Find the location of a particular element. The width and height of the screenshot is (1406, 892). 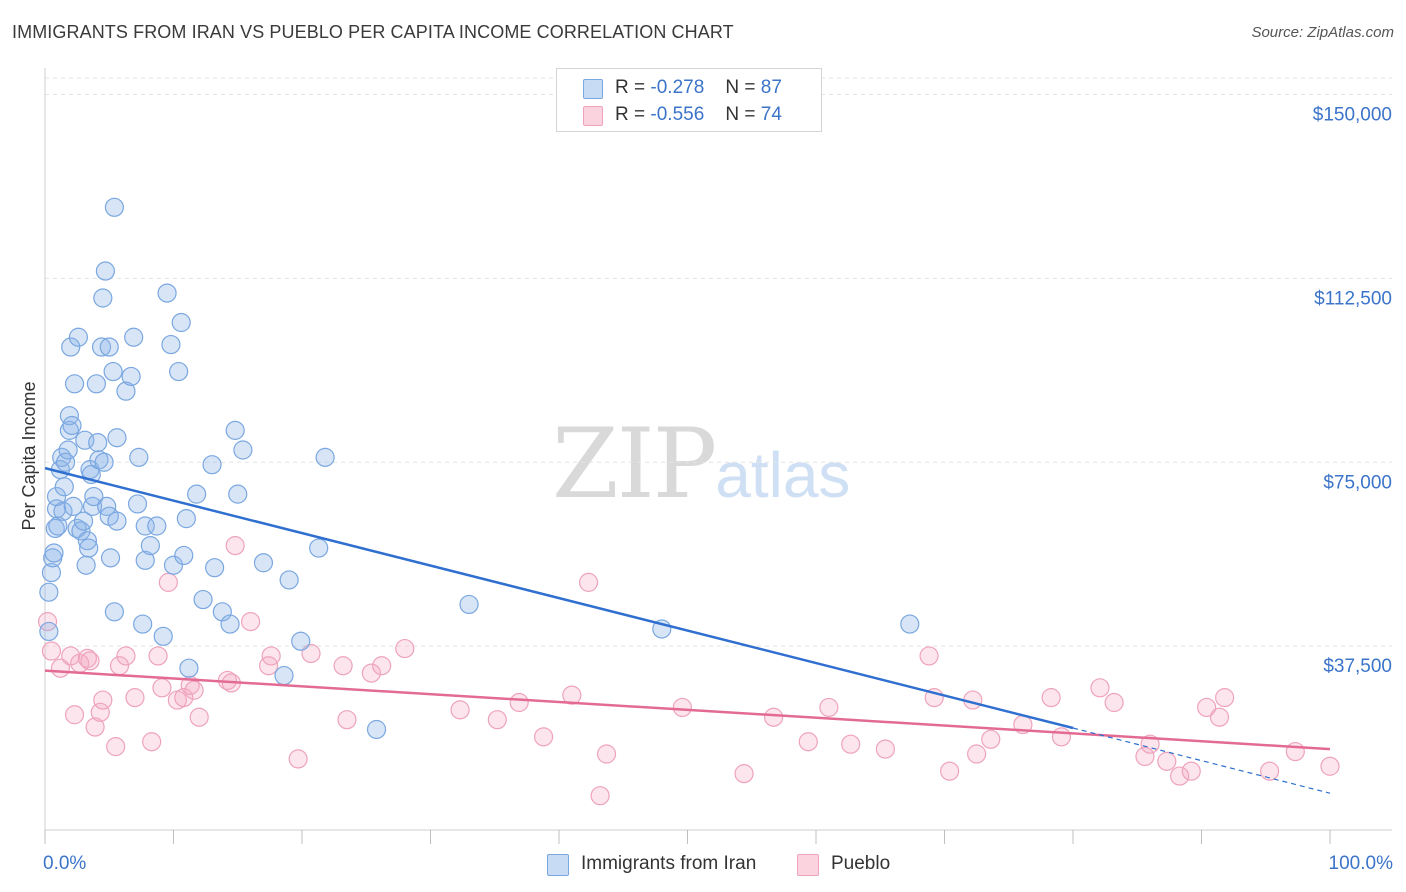

legend-n-value: 87 is located at coordinates (771, 87).